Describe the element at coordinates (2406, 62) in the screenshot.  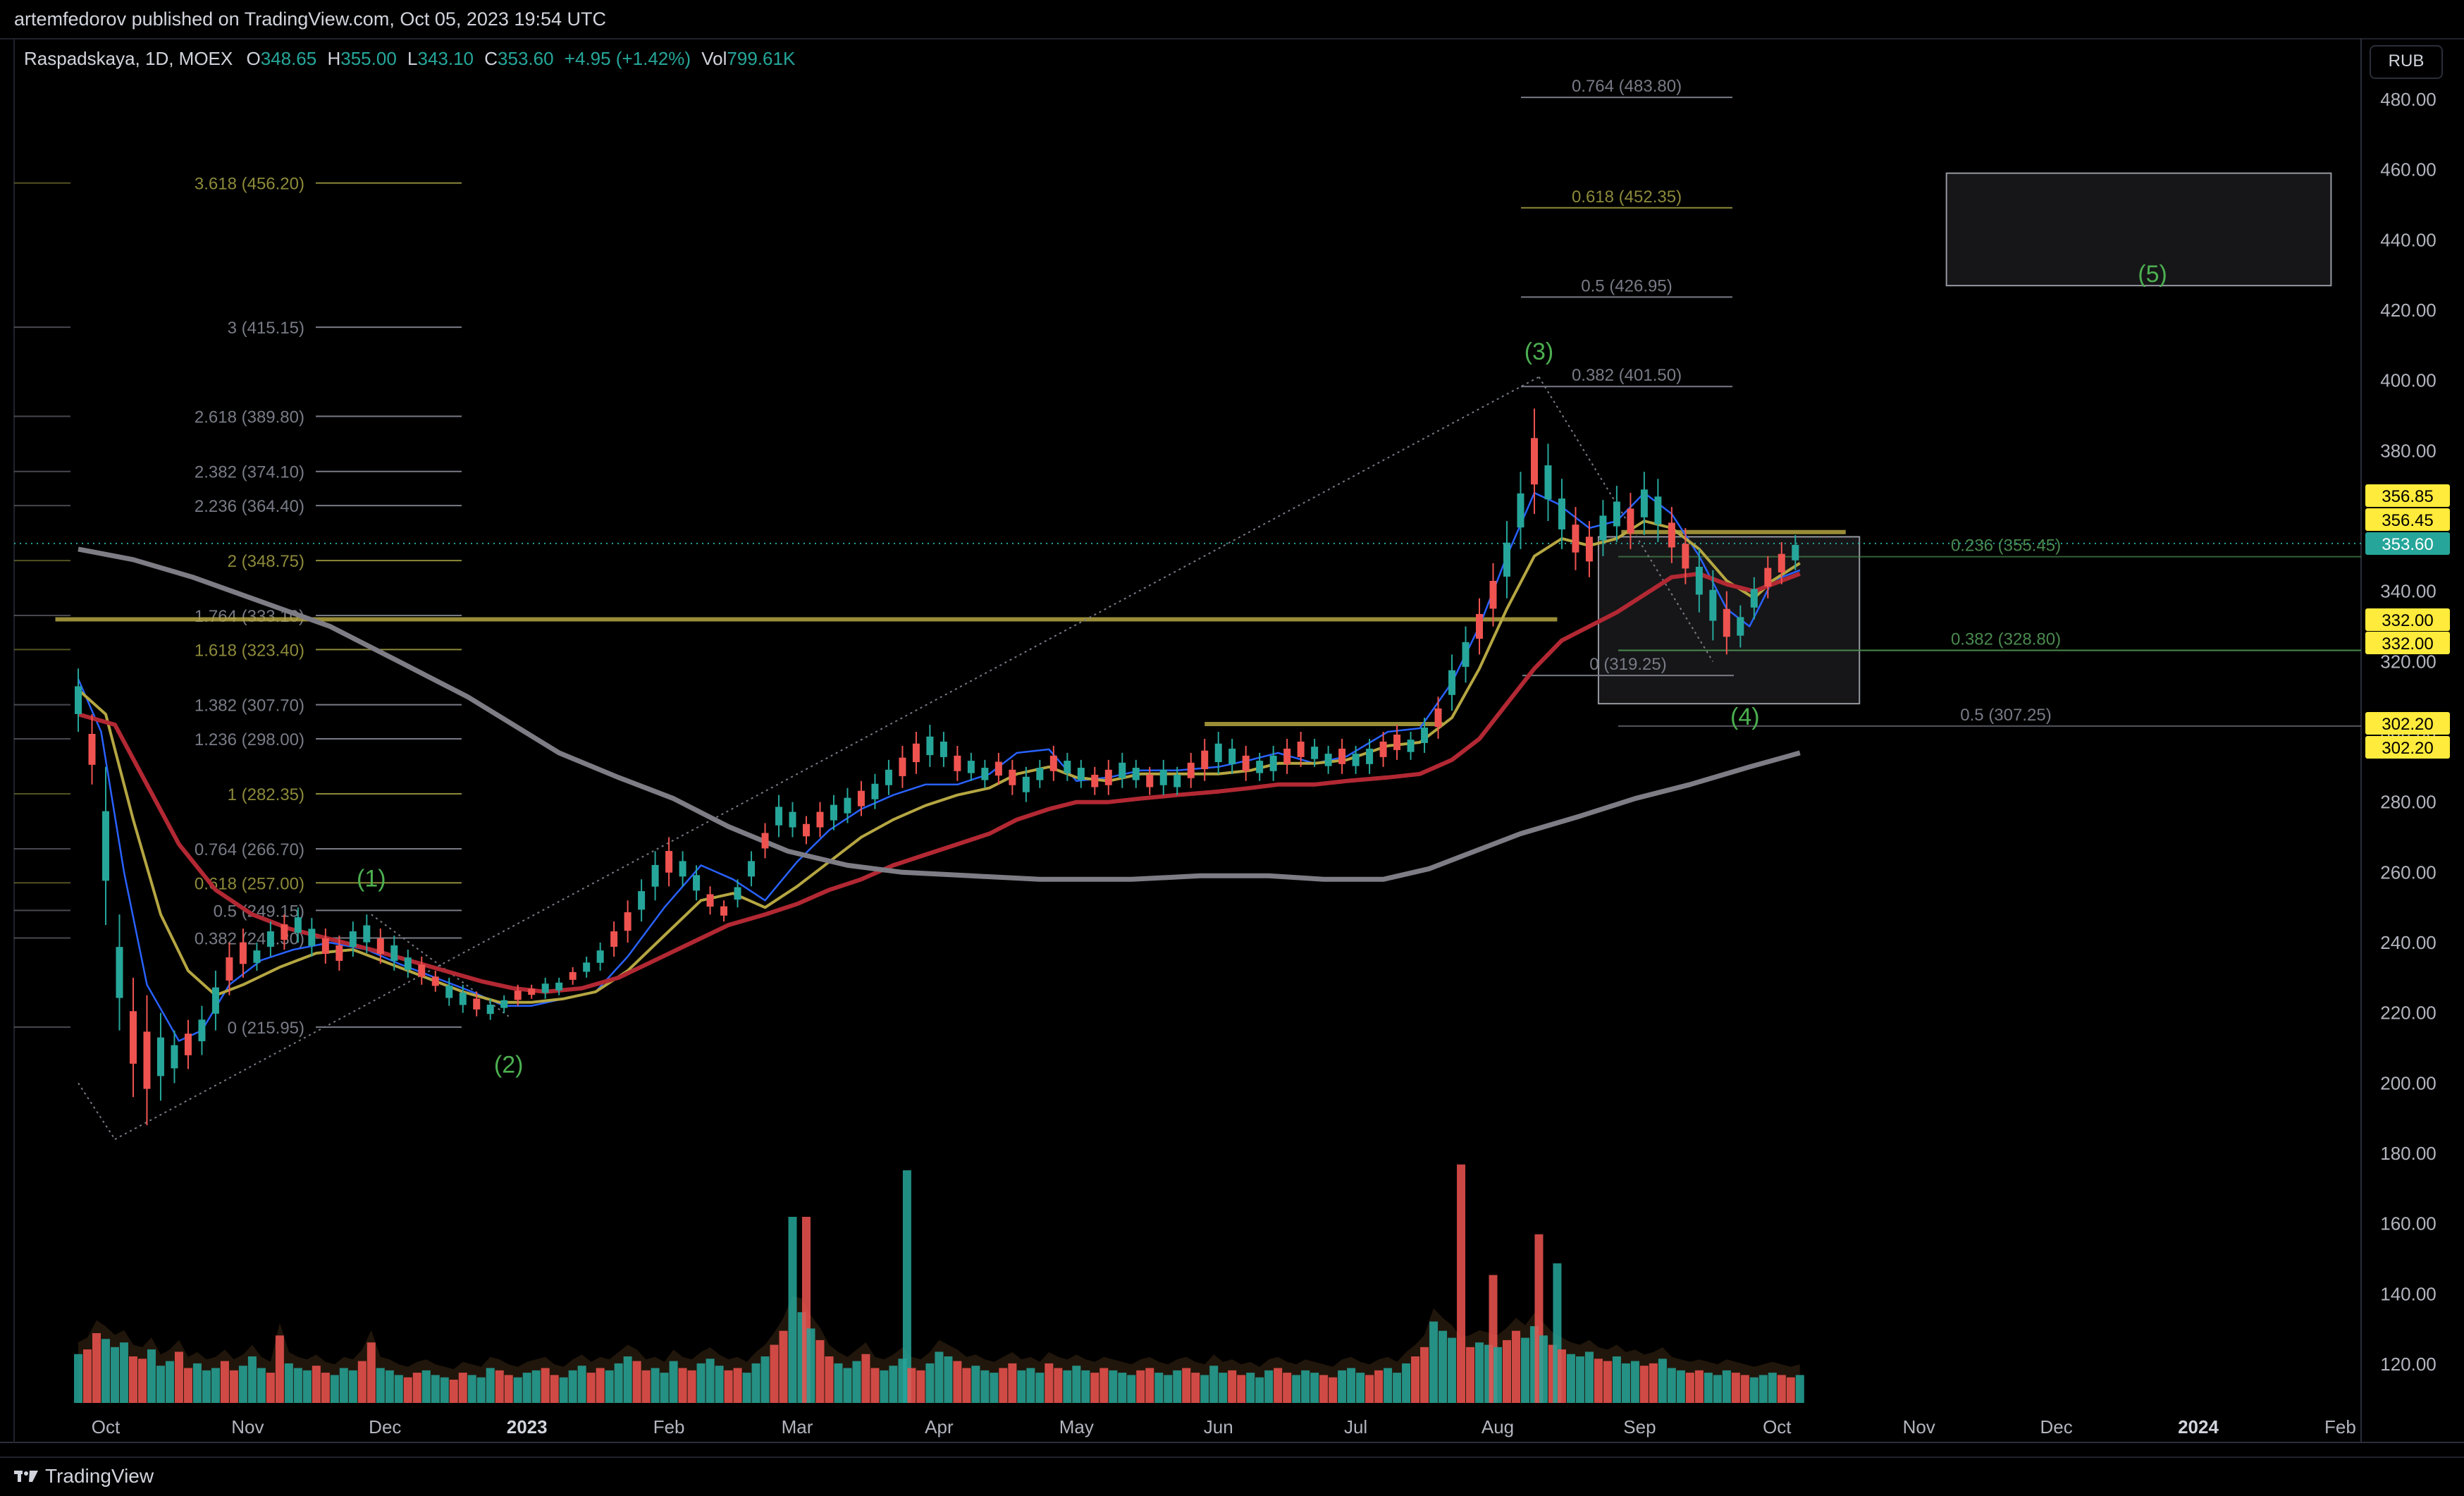
I see `currency-button: RUB` at that location.